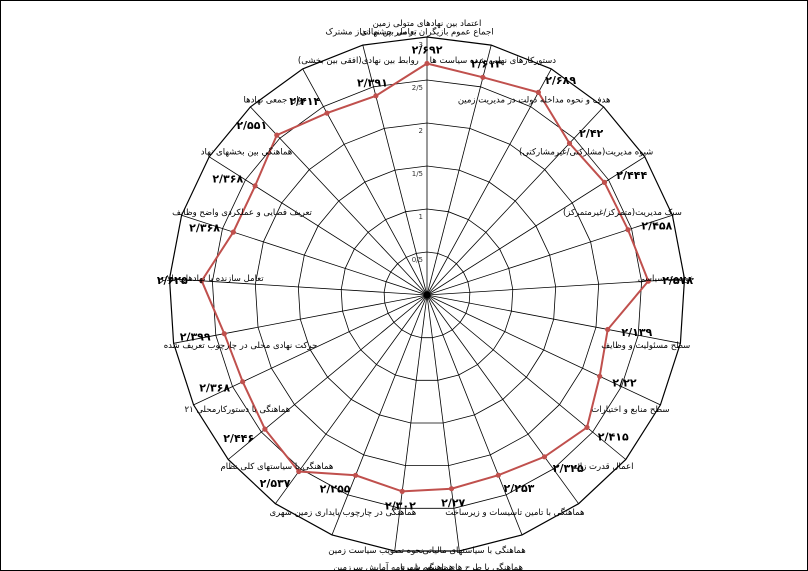  What do you see at coordinates (421, 217) in the screenshot?
I see `axis-tick-label: 1` at bounding box center [421, 217].